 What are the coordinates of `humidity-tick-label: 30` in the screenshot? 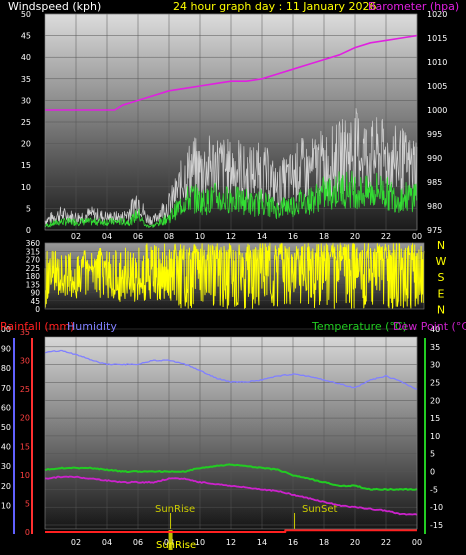 It's located at (6, 466).